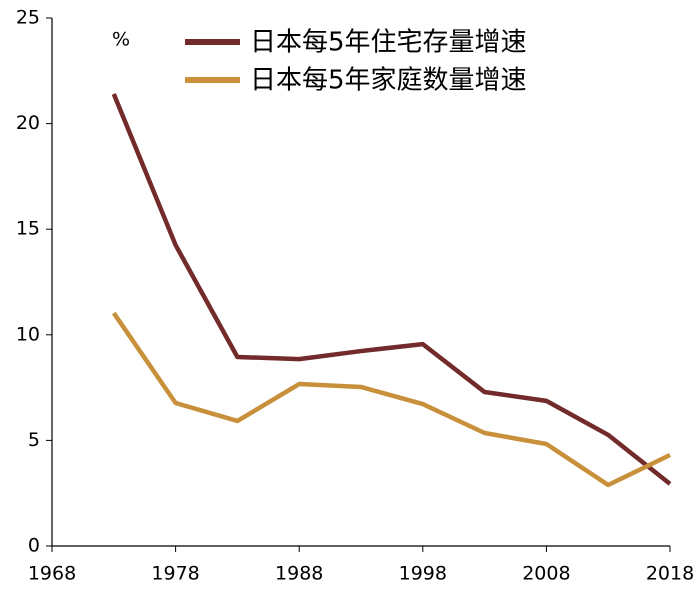 Image resolution: width=700 pixels, height=590 pixels. Describe the element at coordinates (121, 40) in the screenshot. I see `y-unit: %` at that location.